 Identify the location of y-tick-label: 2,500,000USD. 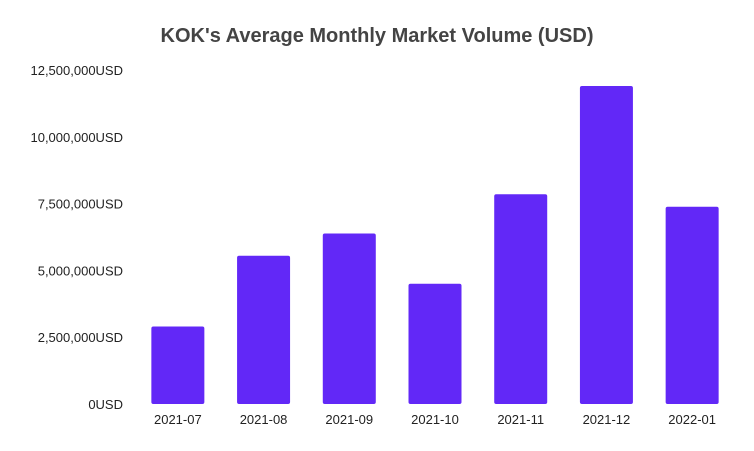
(80, 337).